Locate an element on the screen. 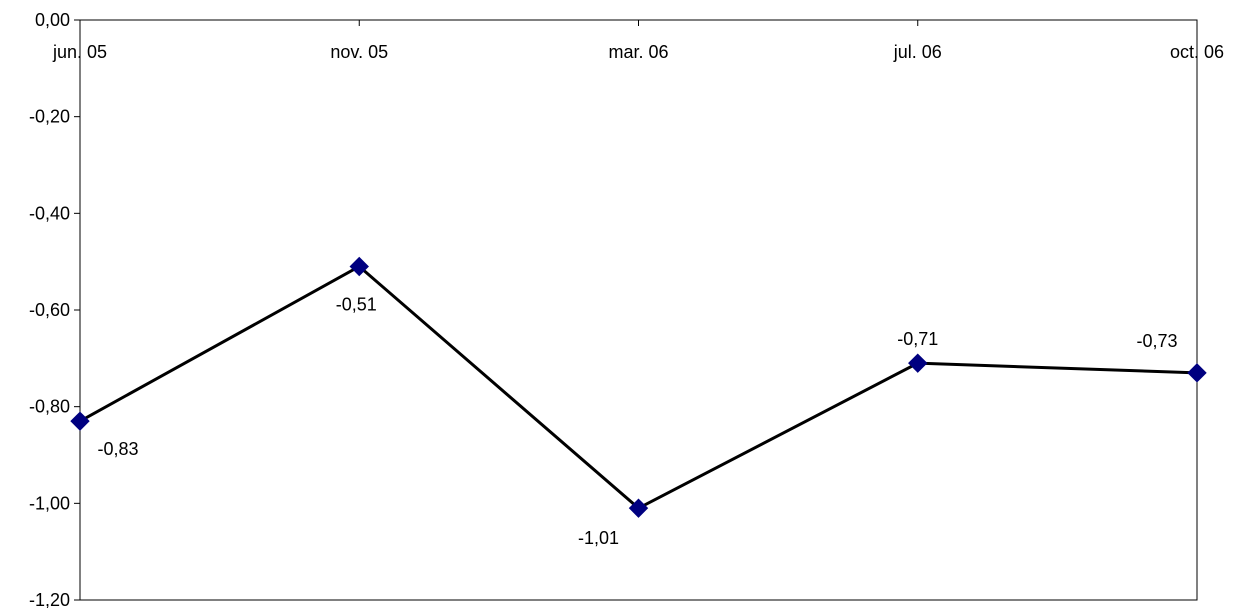 This screenshot has width=1234, height=608. x-tick-label: jun. 05 is located at coordinates (79, 52).